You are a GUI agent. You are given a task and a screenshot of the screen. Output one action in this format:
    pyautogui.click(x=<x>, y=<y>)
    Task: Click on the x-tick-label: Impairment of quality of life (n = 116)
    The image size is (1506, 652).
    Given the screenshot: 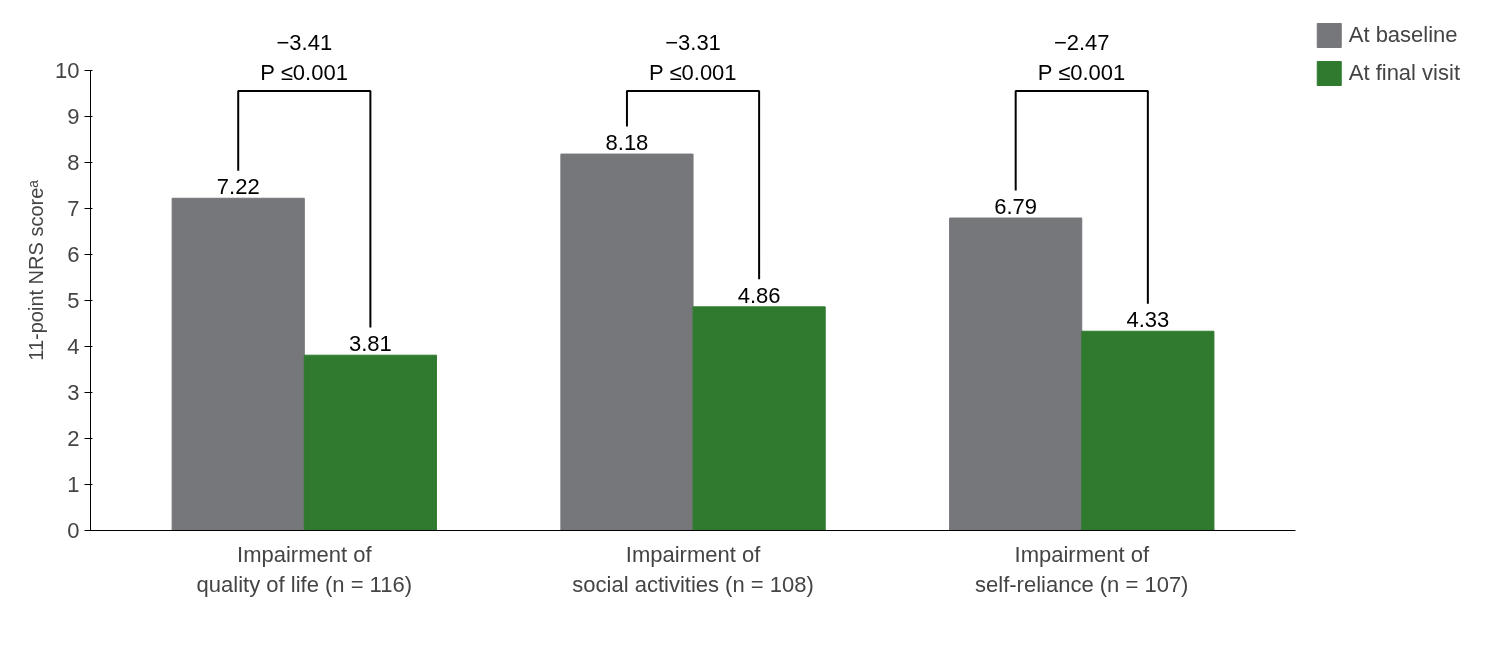 What is the action you would take?
    pyautogui.click(x=304, y=569)
    